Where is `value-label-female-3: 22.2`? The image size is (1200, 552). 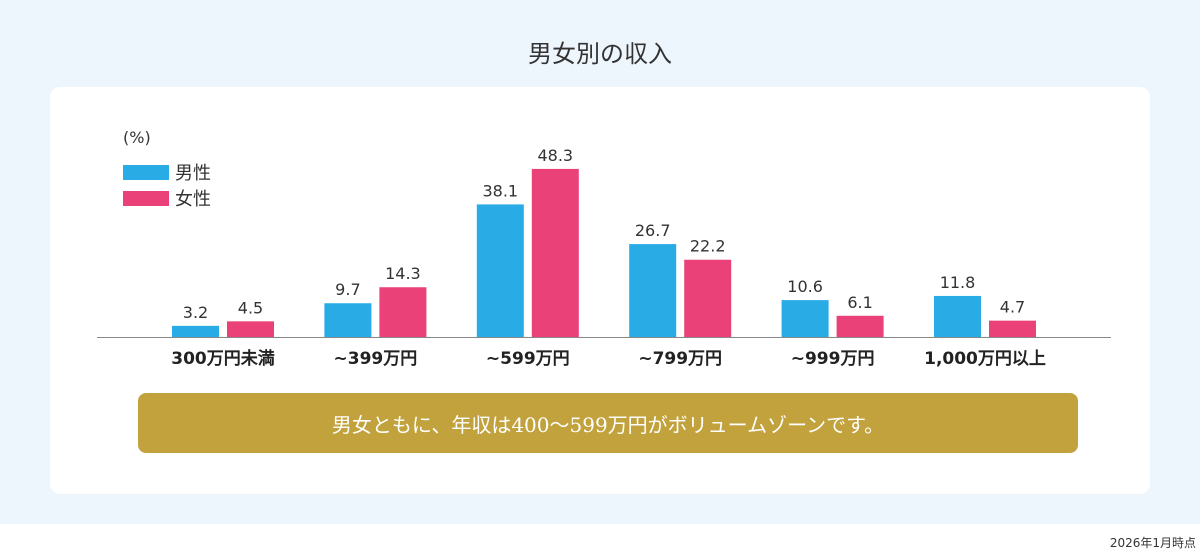 value-label-female-3: 22.2 is located at coordinates (708, 246).